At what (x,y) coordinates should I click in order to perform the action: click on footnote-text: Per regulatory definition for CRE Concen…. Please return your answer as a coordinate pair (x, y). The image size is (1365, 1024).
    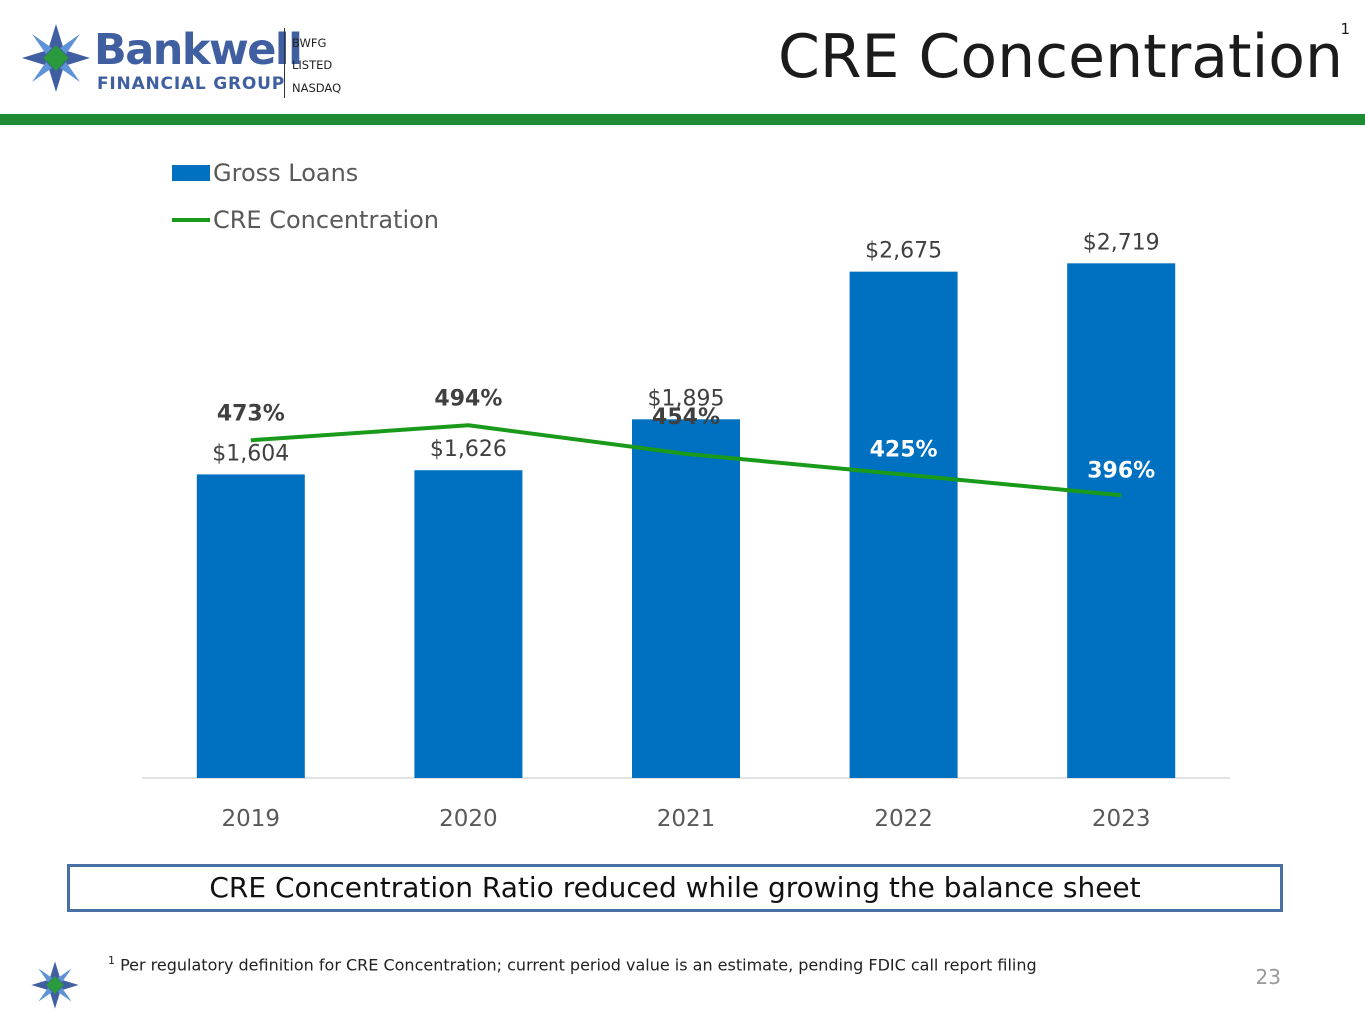
    Looking at the image, I should click on (578, 965).